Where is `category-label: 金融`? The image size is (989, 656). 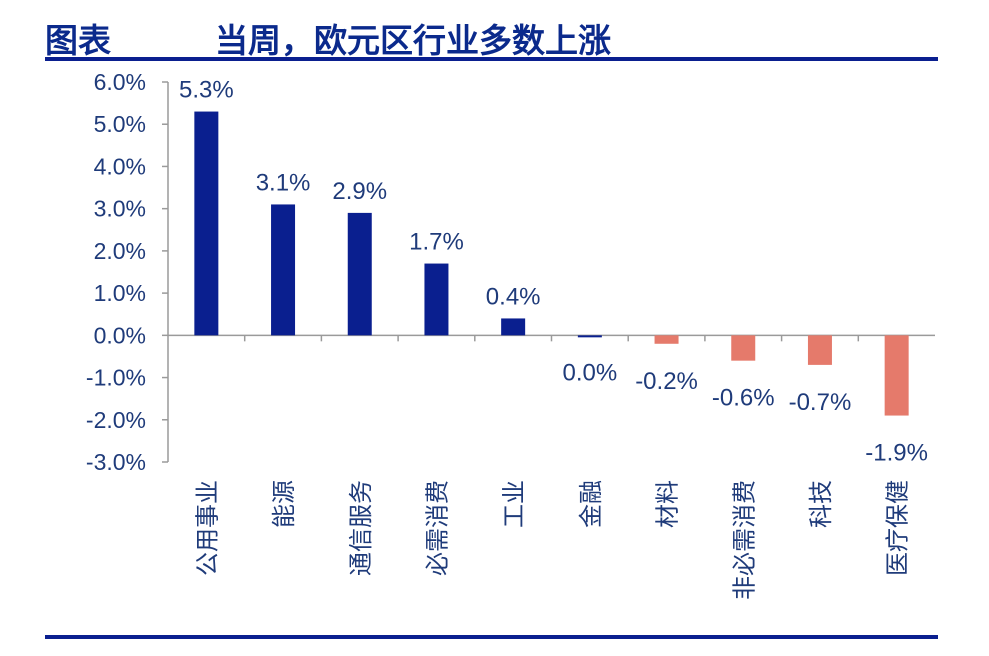
category-label: 金融 is located at coordinates (591, 504).